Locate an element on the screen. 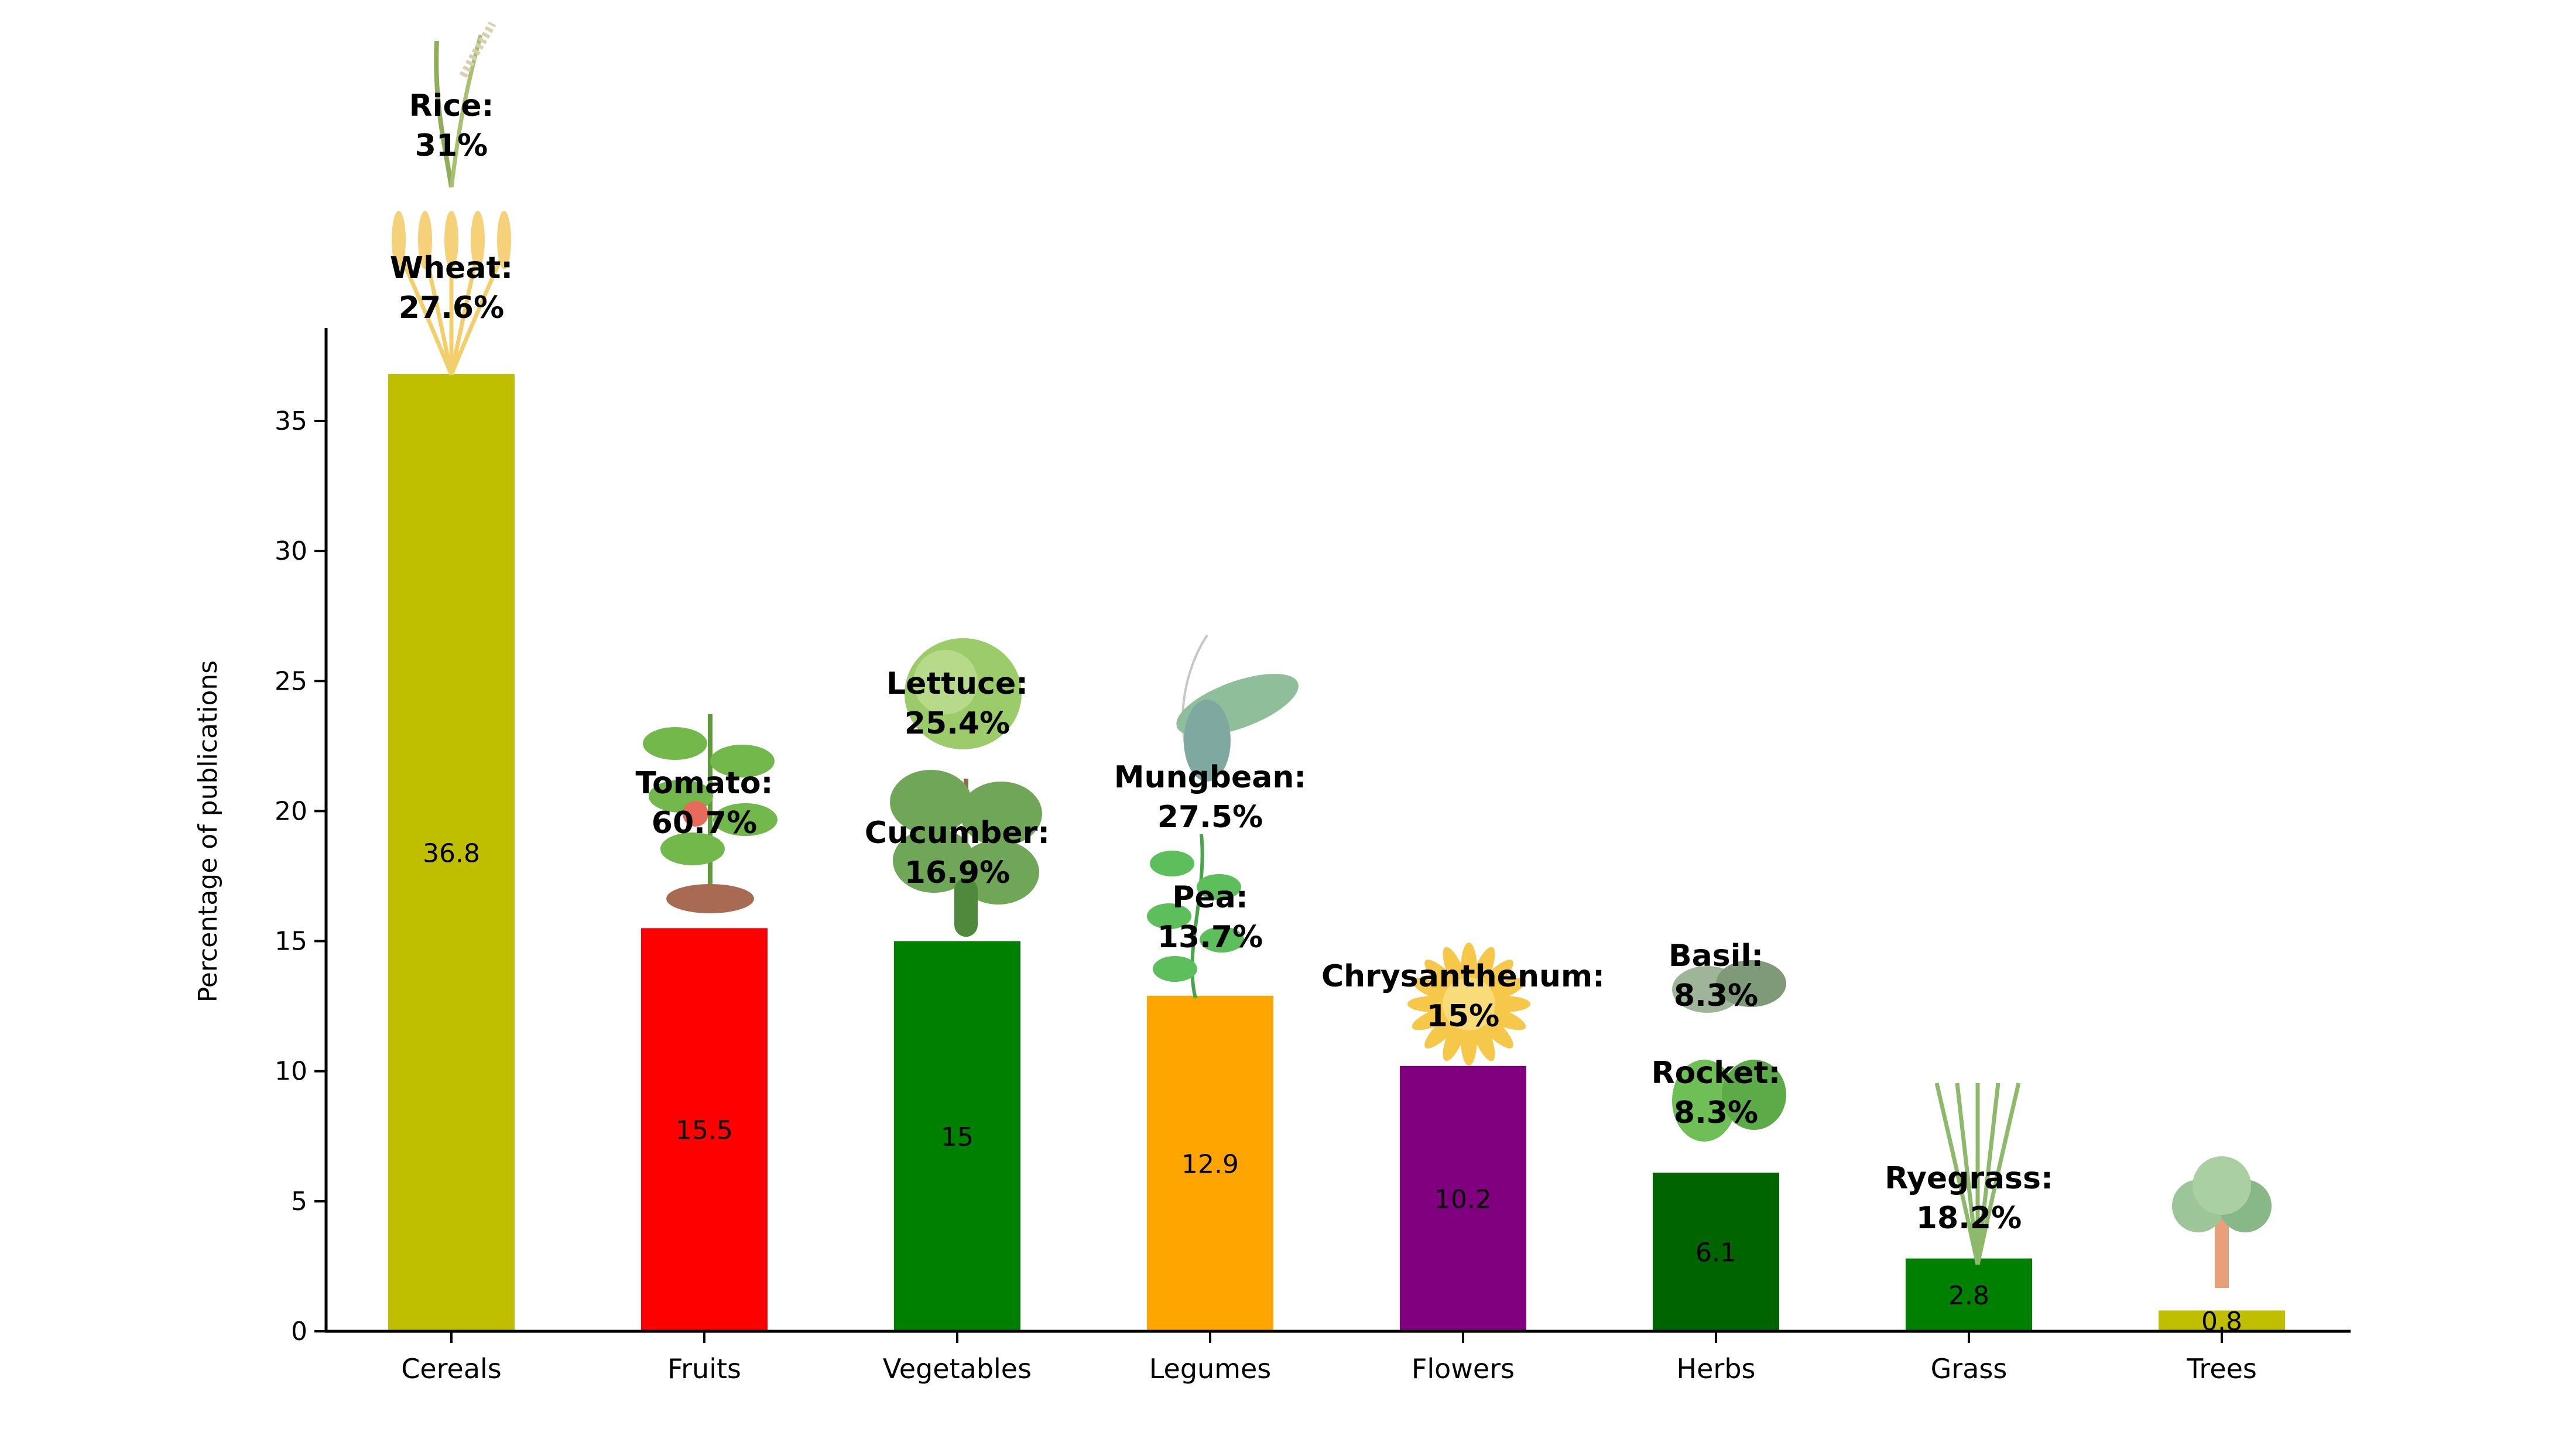  cucumber-plant-icon-leaf0 is located at coordinates (931, 802).